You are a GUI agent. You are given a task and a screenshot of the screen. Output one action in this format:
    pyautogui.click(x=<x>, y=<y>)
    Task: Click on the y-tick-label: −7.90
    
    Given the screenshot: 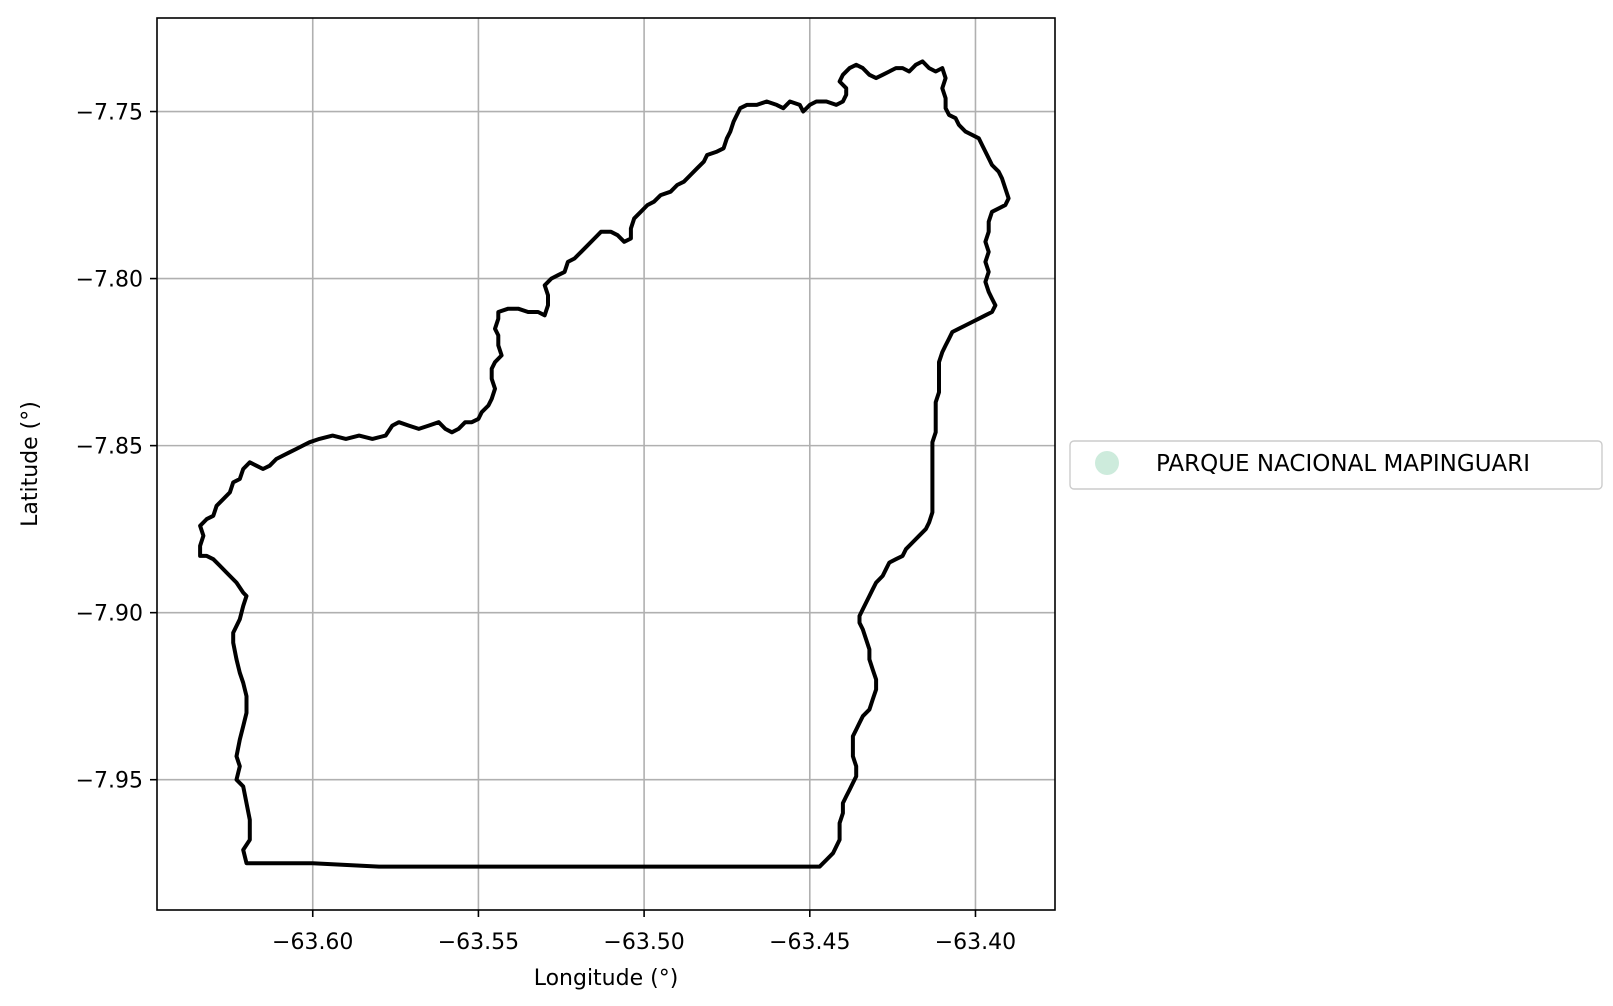 What is the action you would take?
    pyautogui.click(x=109, y=614)
    